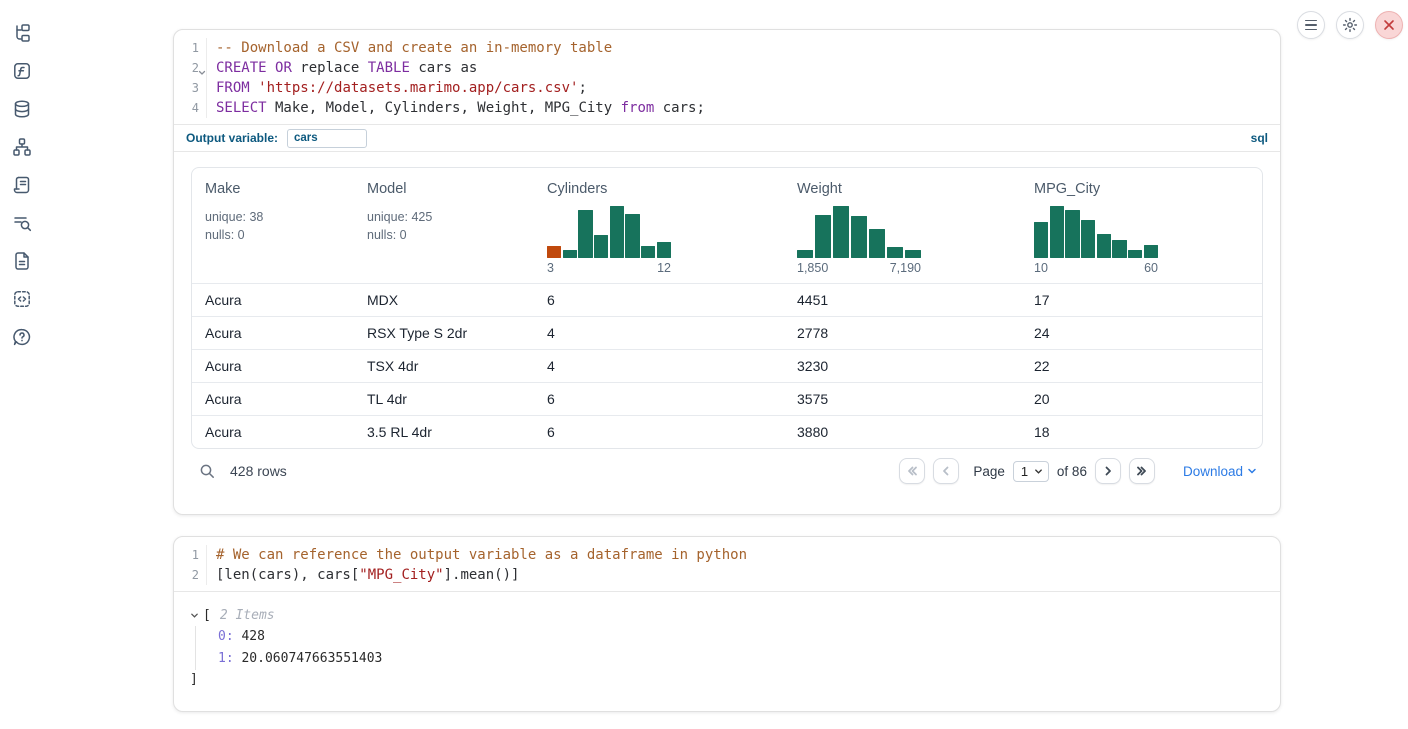 This screenshot has height=729, width=1408. I want to click on page-select: 1, so click(1030, 471).